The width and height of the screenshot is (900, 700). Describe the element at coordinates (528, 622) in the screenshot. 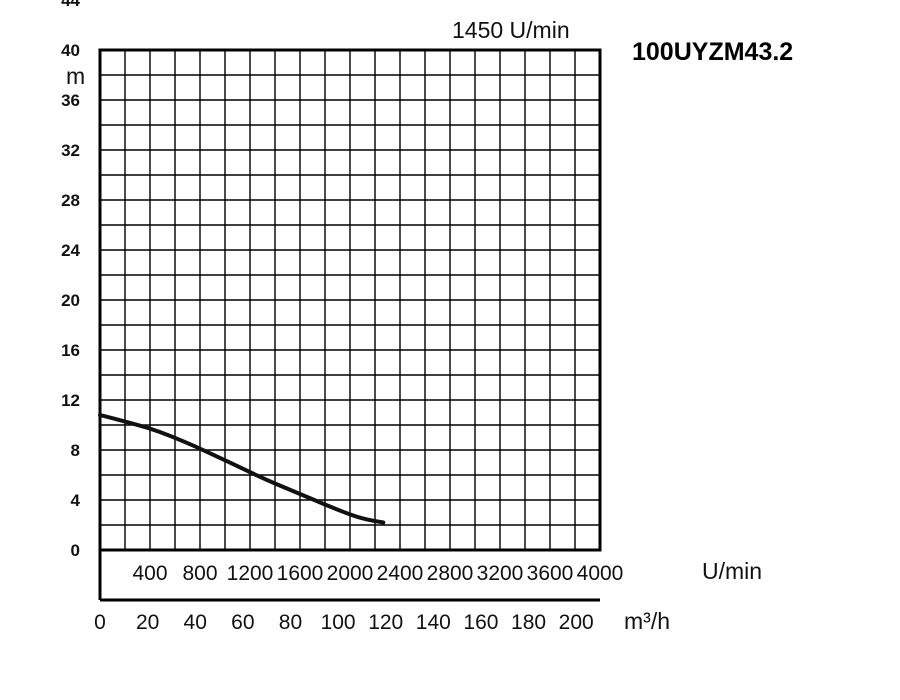

I see `x-tick-label: 180` at that location.